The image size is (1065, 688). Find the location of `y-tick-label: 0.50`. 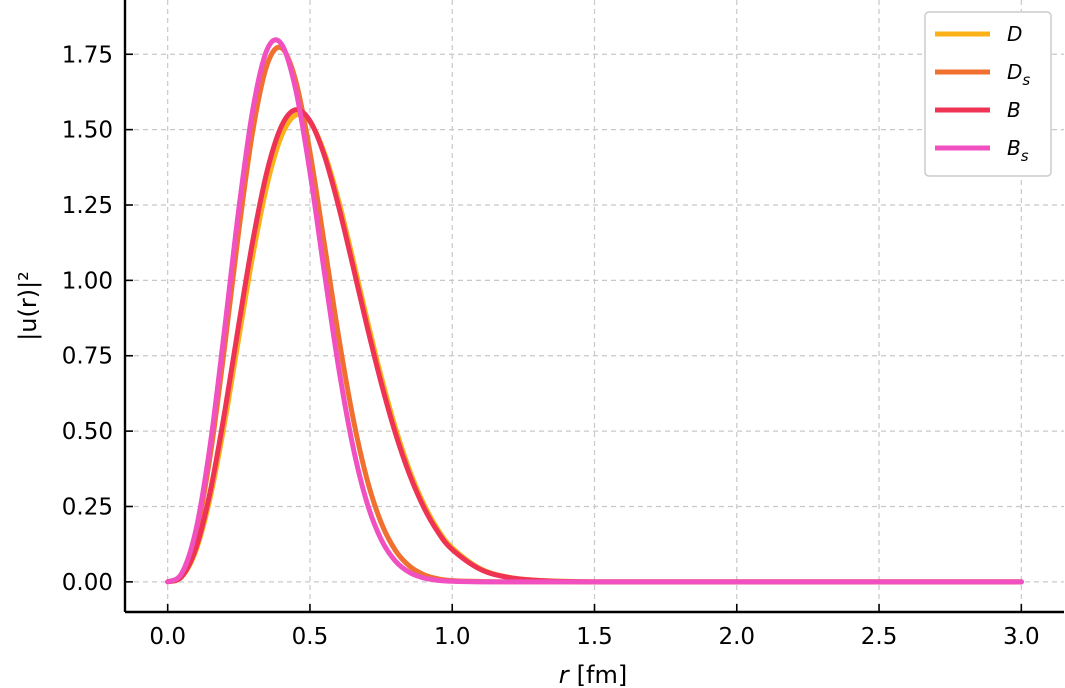

y-tick-label: 0.50 is located at coordinates (87, 432).